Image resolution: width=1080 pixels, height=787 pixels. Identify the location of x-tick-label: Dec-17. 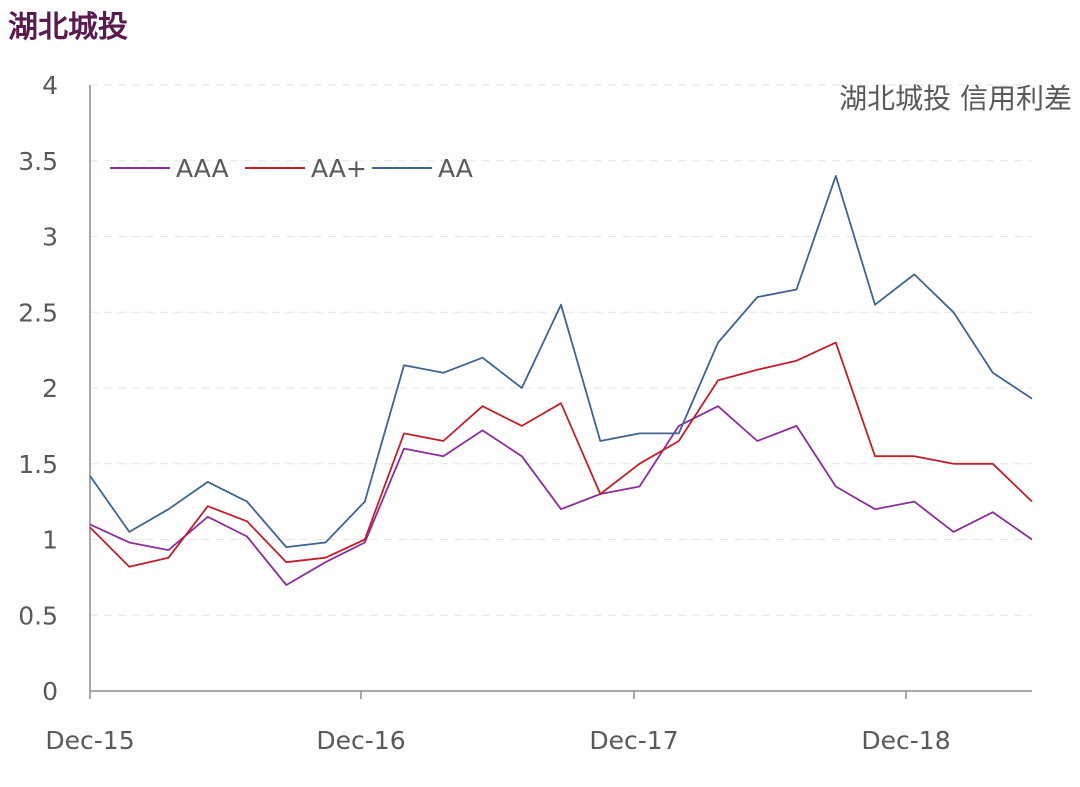
(633, 740).